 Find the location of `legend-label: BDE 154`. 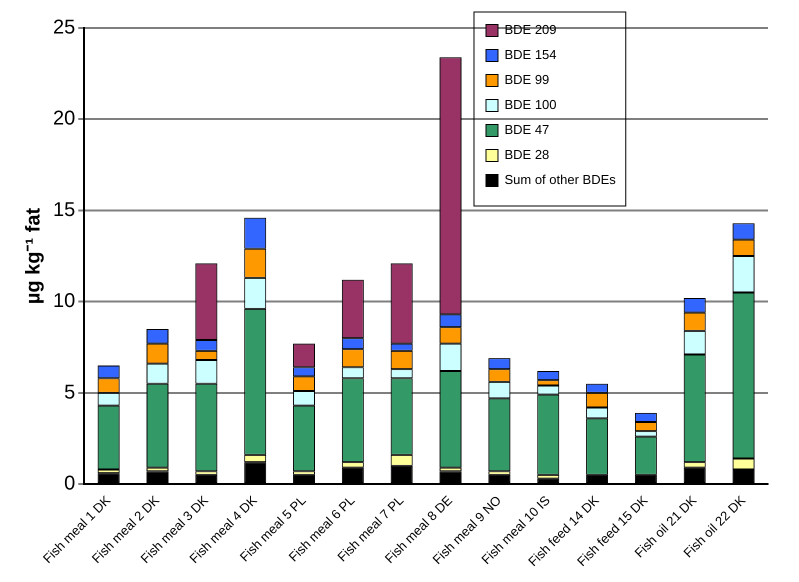

legend-label: BDE 154 is located at coordinates (530, 54).